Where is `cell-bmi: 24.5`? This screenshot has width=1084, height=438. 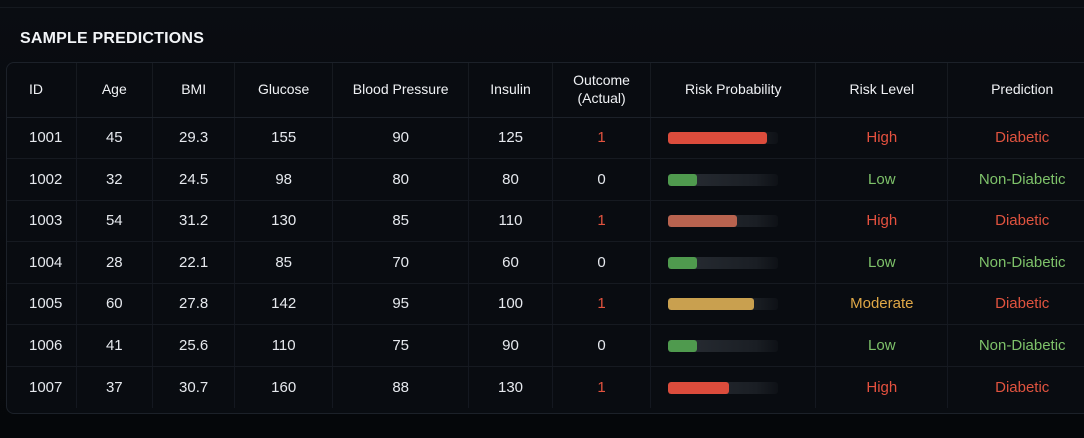 cell-bmi: 24.5 is located at coordinates (194, 179).